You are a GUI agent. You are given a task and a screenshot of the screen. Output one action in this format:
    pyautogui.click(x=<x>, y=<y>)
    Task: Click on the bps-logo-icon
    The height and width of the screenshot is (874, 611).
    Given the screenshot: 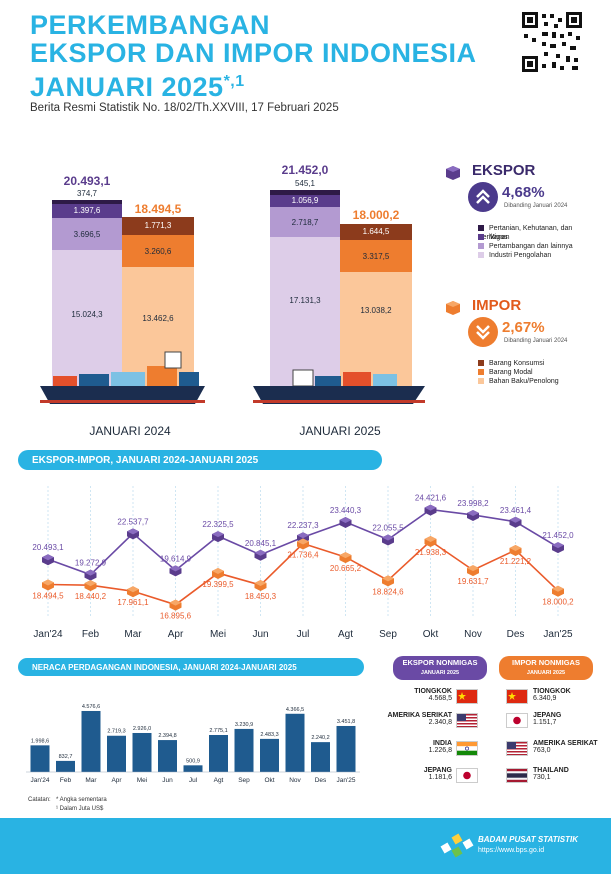 What is the action you would take?
    pyautogui.click(x=457, y=845)
    